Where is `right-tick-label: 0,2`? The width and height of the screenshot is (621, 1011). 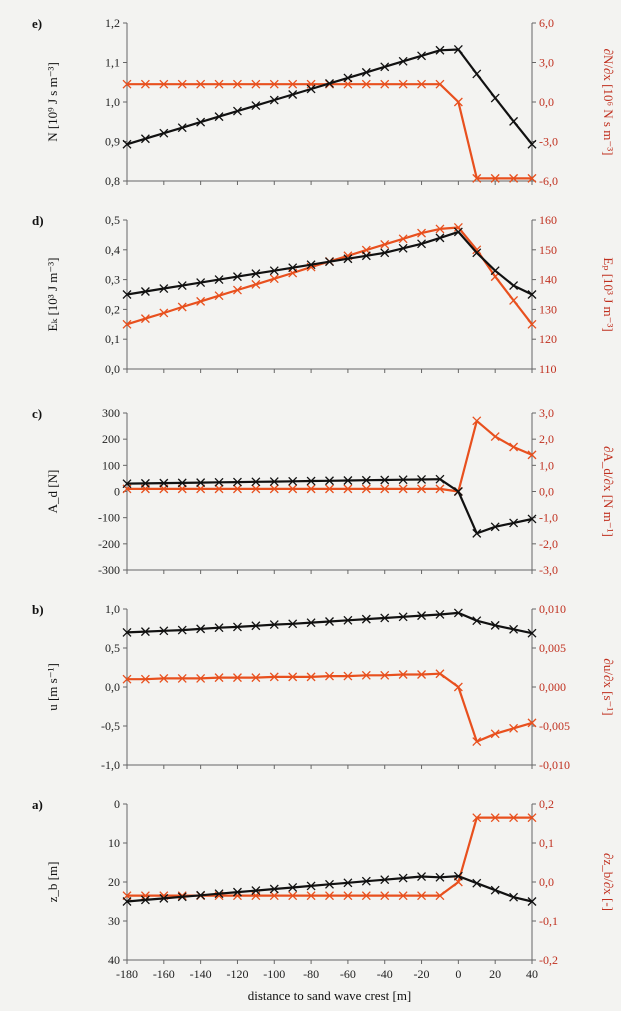
right-tick-label: 0,2 is located at coordinates (546, 804).